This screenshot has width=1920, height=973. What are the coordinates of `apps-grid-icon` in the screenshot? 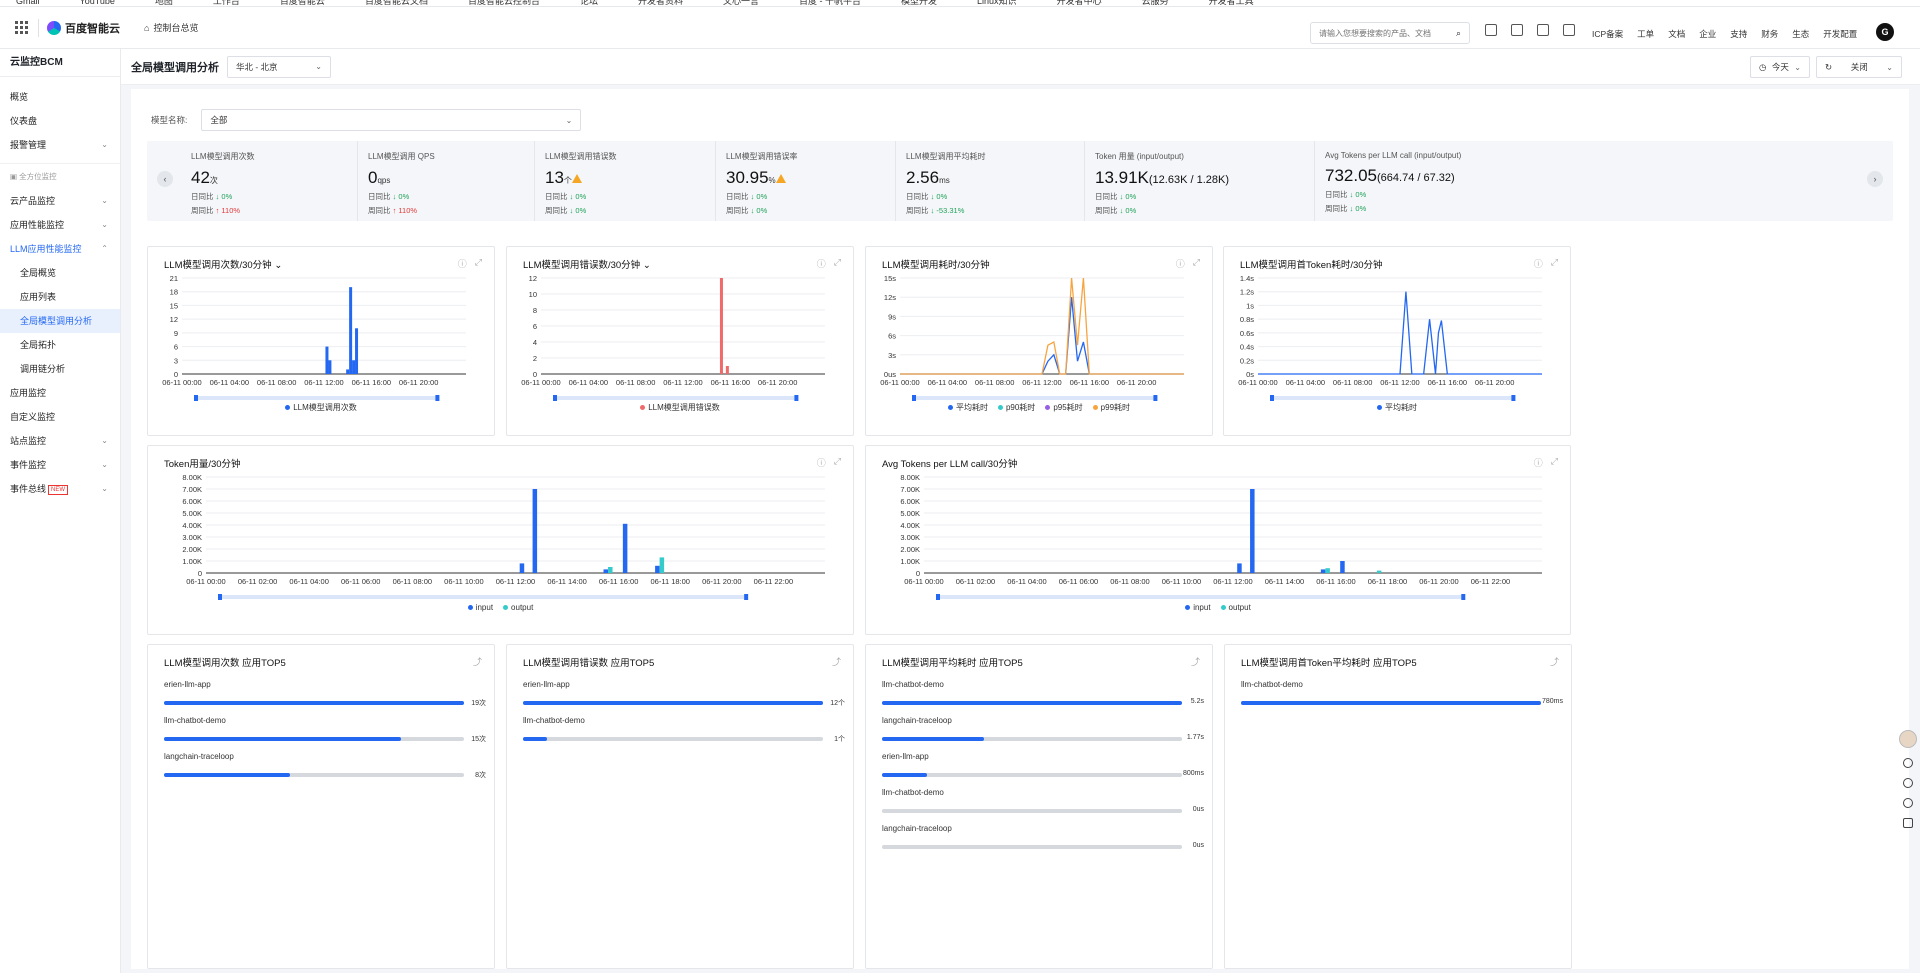 It's located at (21, 28).